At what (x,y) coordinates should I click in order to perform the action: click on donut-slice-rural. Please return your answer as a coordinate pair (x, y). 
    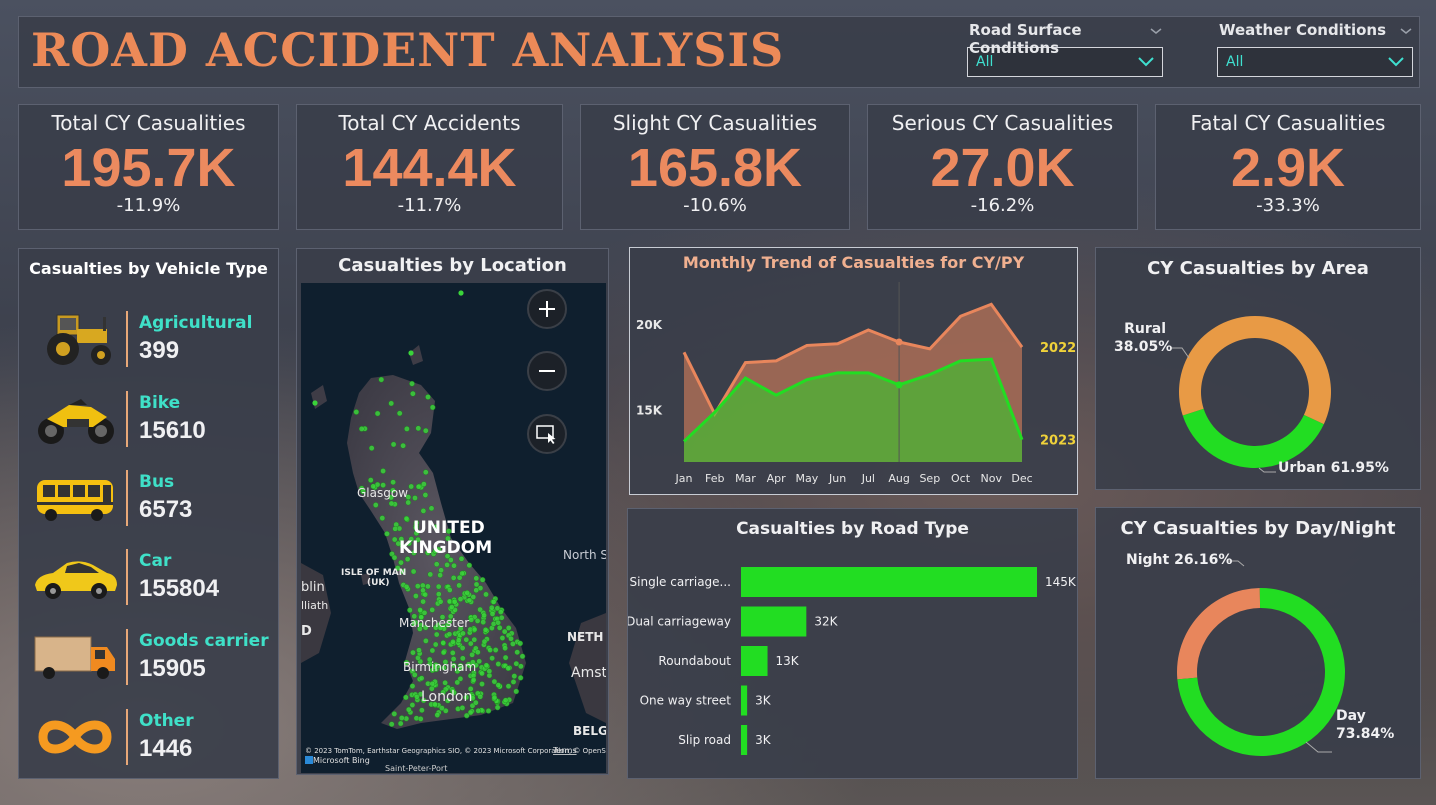
    Looking at the image, I should click on (1253, 438).